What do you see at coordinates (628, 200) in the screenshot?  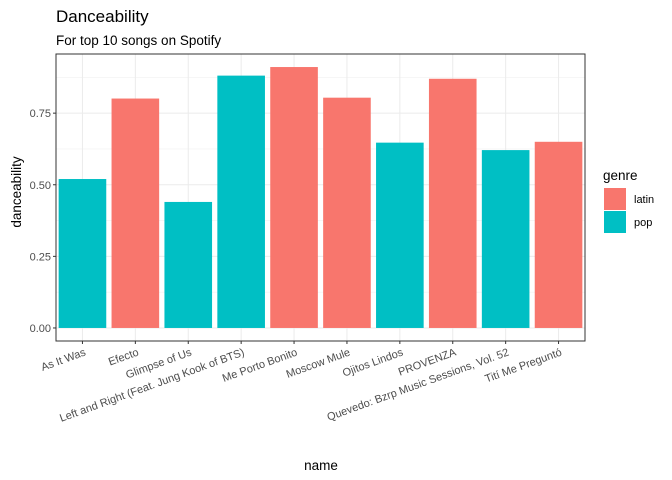 I see `legend: genre latin pop` at bounding box center [628, 200].